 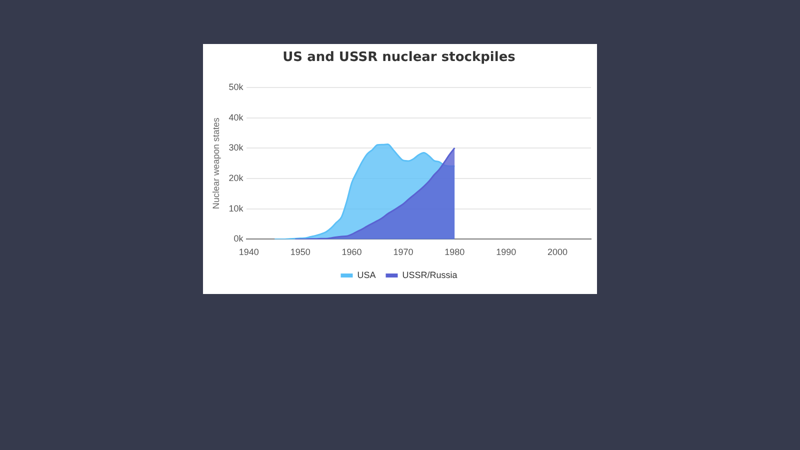 I want to click on y-tick-label: 30k, so click(x=236, y=147).